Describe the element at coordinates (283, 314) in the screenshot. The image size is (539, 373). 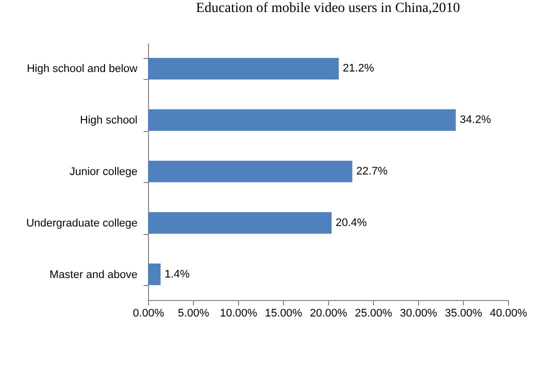
I see `x-tick-label: 15.00%` at that location.